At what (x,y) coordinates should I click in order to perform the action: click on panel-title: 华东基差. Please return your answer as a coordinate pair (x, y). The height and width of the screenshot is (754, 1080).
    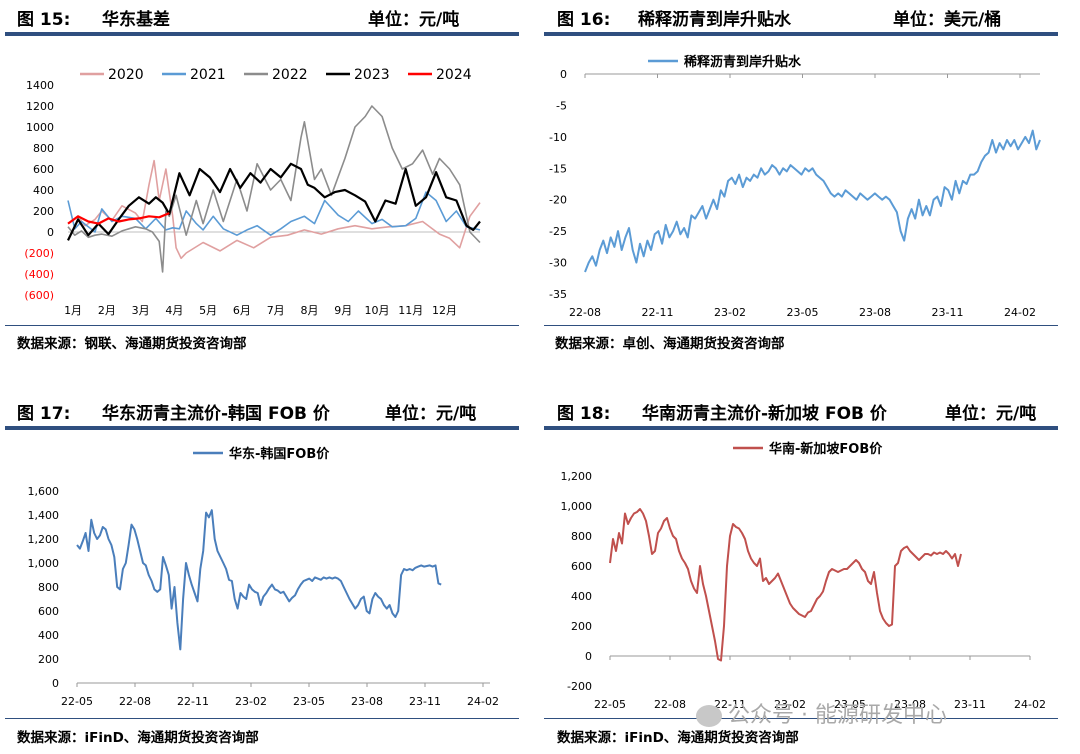
    Looking at the image, I should click on (136, 20).